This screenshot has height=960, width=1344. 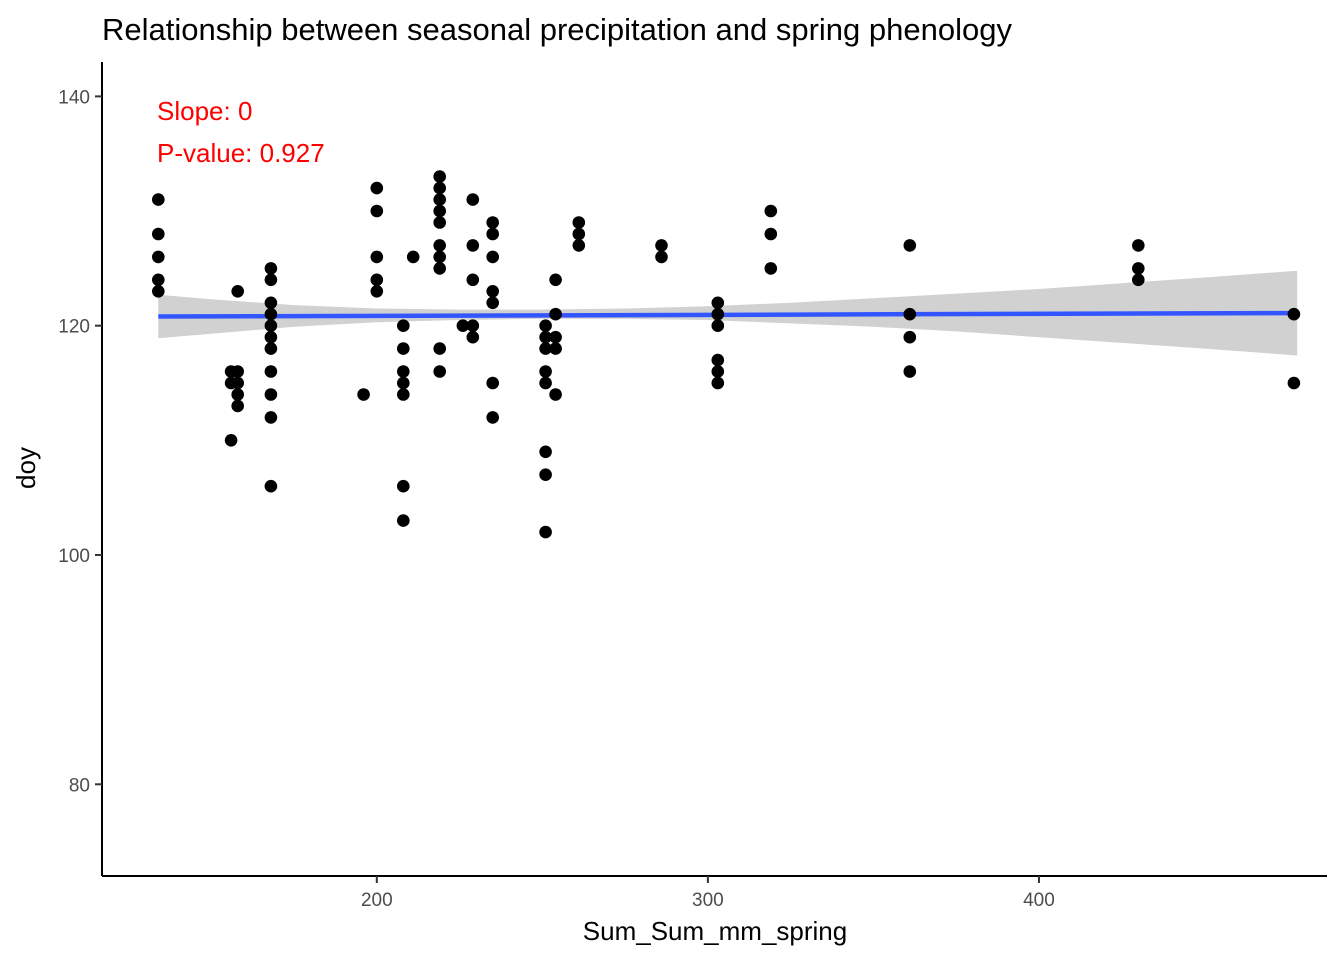 I want to click on y-tick-label: 80, so click(x=79, y=785).